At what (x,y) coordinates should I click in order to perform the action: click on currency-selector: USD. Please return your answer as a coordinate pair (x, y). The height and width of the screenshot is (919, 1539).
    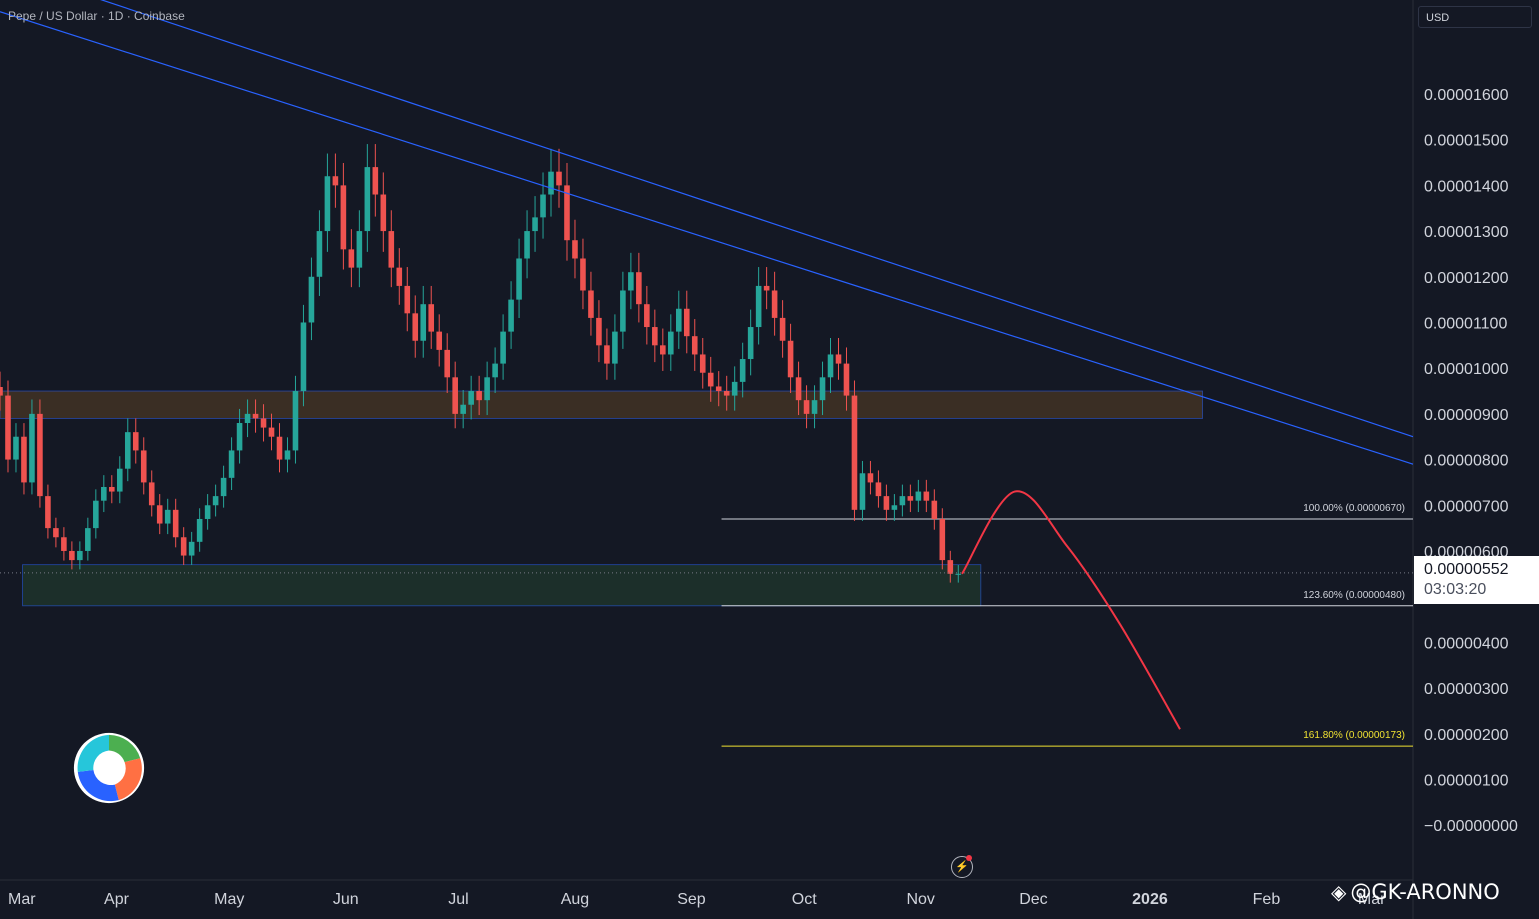
    Looking at the image, I should click on (1475, 17).